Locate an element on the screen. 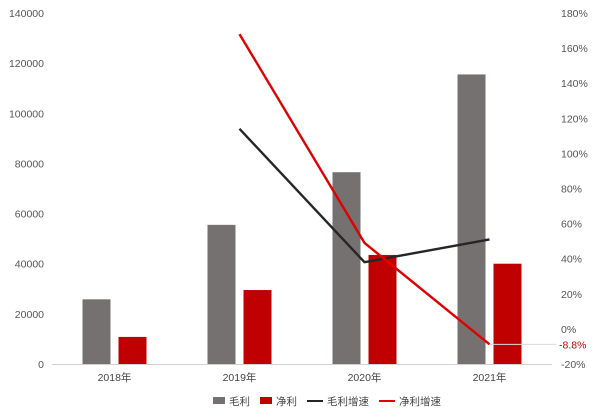 This screenshot has height=418, width=600. right-axis-tick-label: 0% is located at coordinates (568, 330).